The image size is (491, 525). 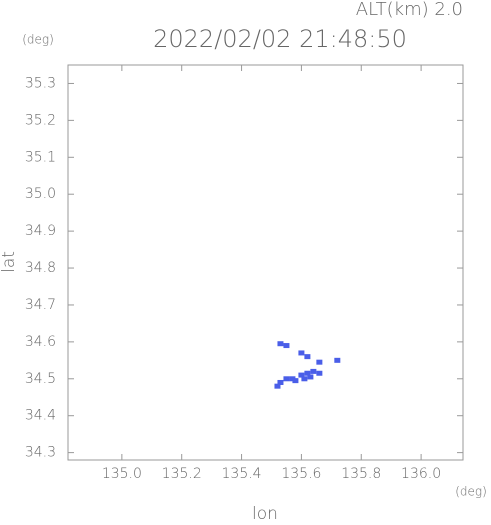 What do you see at coordinates (40, 379) in the screenshot?
I see `y-tick-label: 34.5` at bounding box center [40, 379].